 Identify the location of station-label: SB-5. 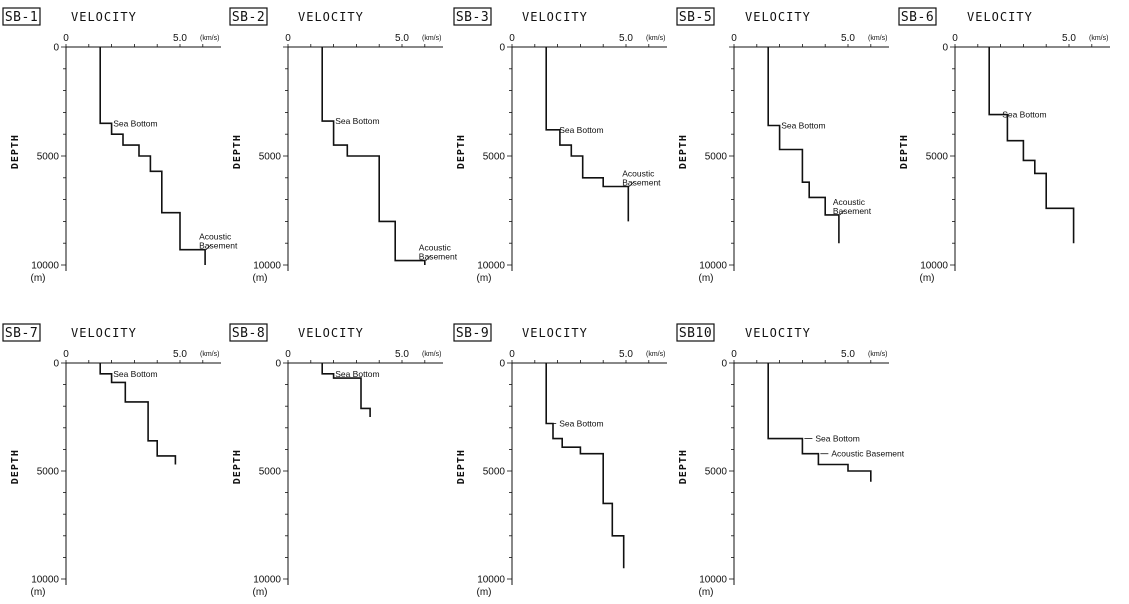
(695, 17).